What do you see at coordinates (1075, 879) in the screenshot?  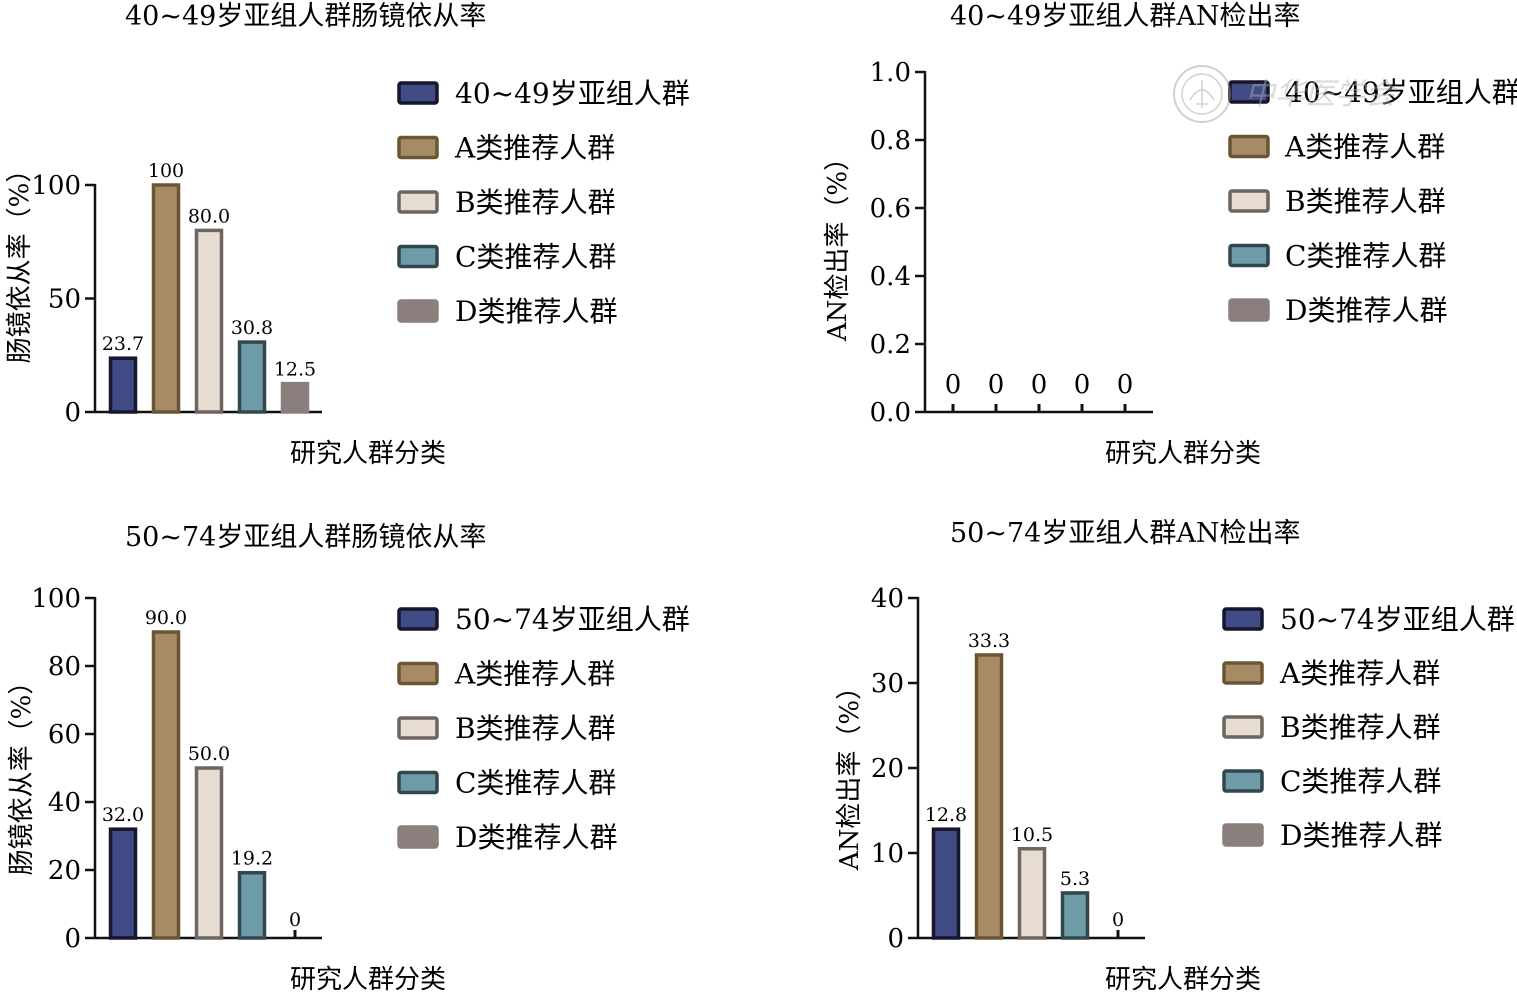 I see `bar-value-label: 5.3` at bounding box center [1075, 879].